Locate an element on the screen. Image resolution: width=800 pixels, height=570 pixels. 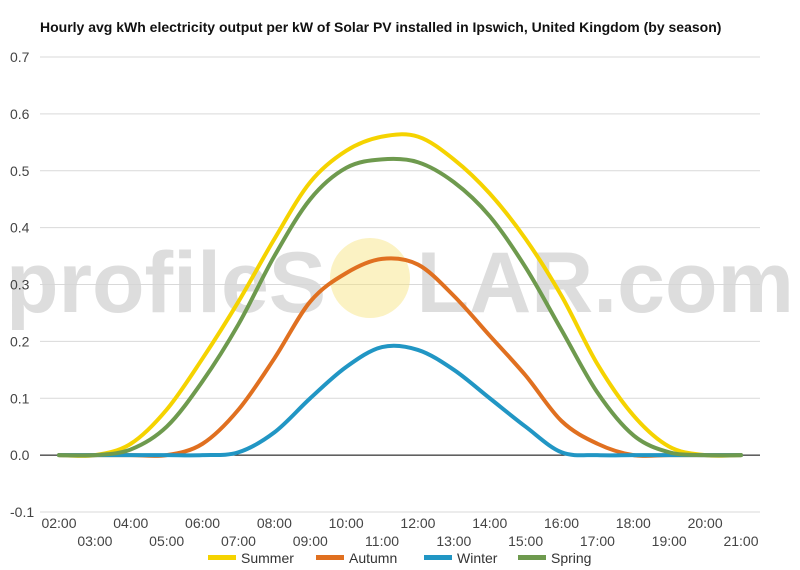
x-tick-label: 20:00 is located at coordinates (705, 523).